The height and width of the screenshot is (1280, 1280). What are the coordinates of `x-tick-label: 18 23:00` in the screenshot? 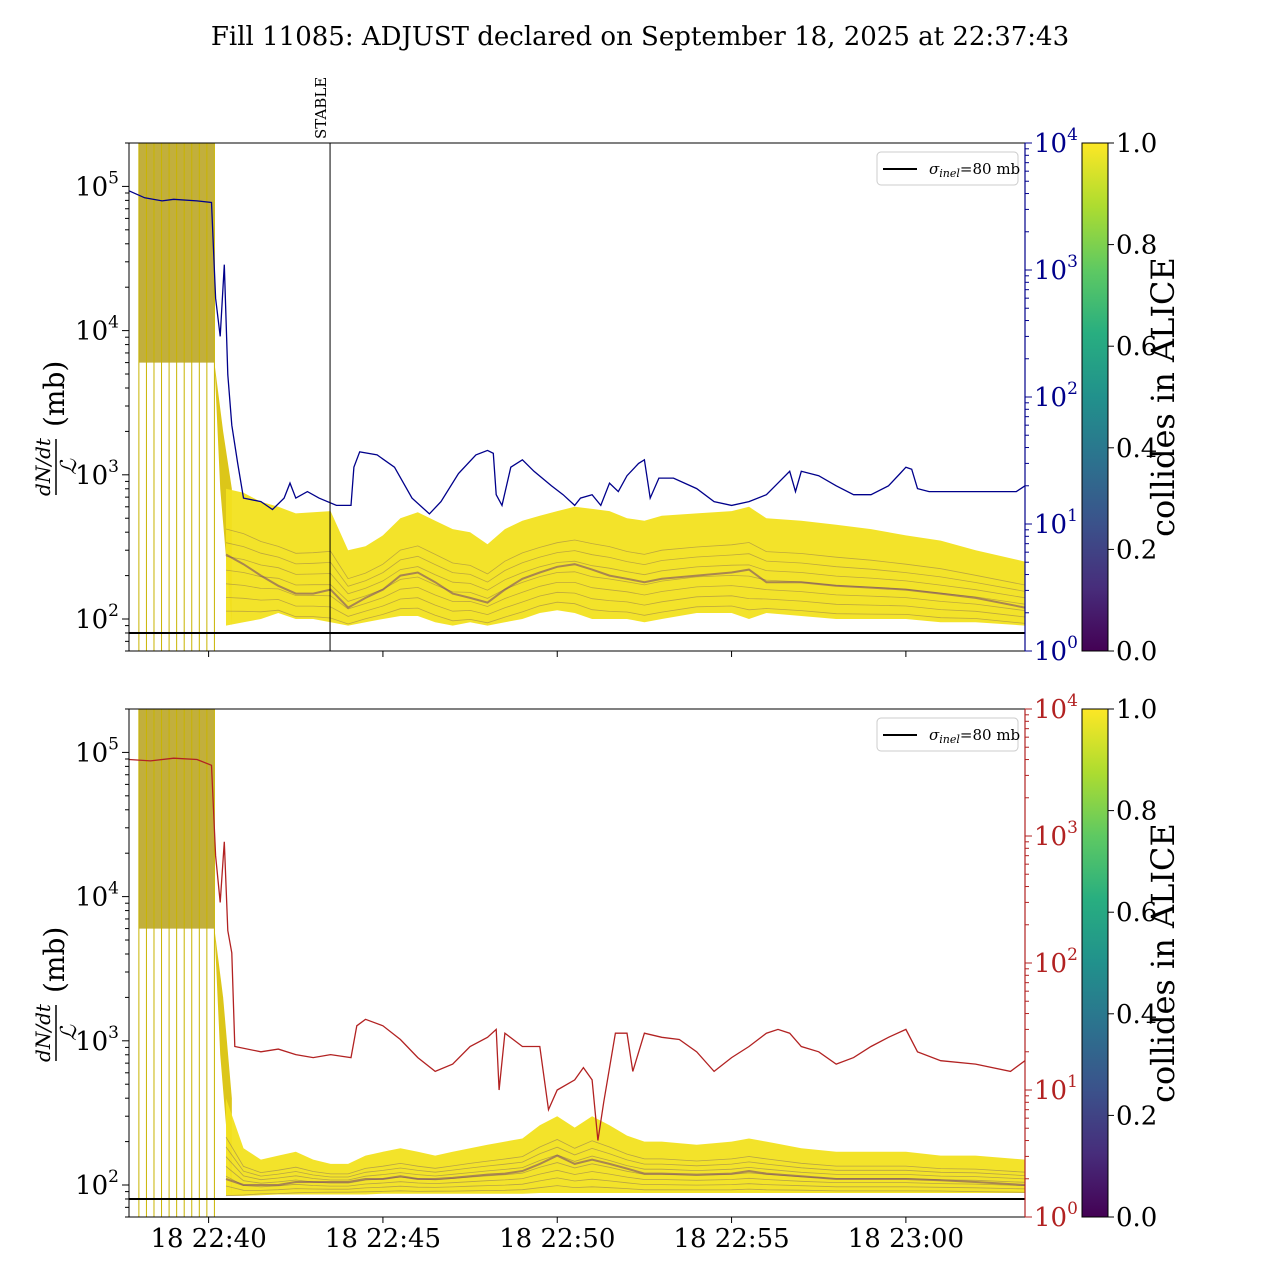 It's located at (906, 1239).